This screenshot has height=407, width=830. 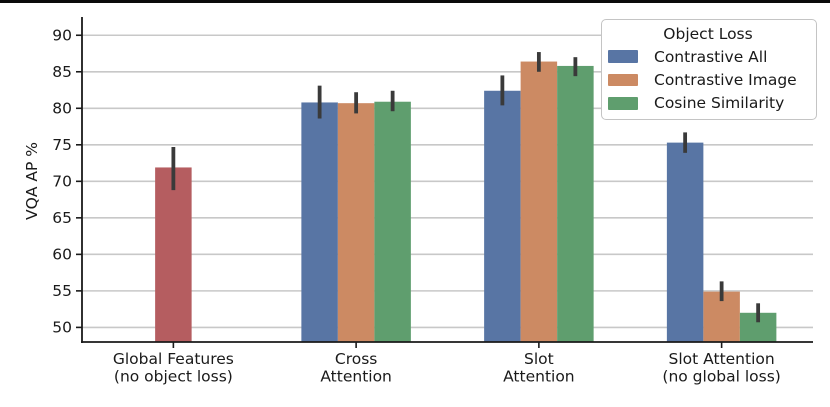 I want to click on y-tick-label-55: 55, so click(x=62, y=291).